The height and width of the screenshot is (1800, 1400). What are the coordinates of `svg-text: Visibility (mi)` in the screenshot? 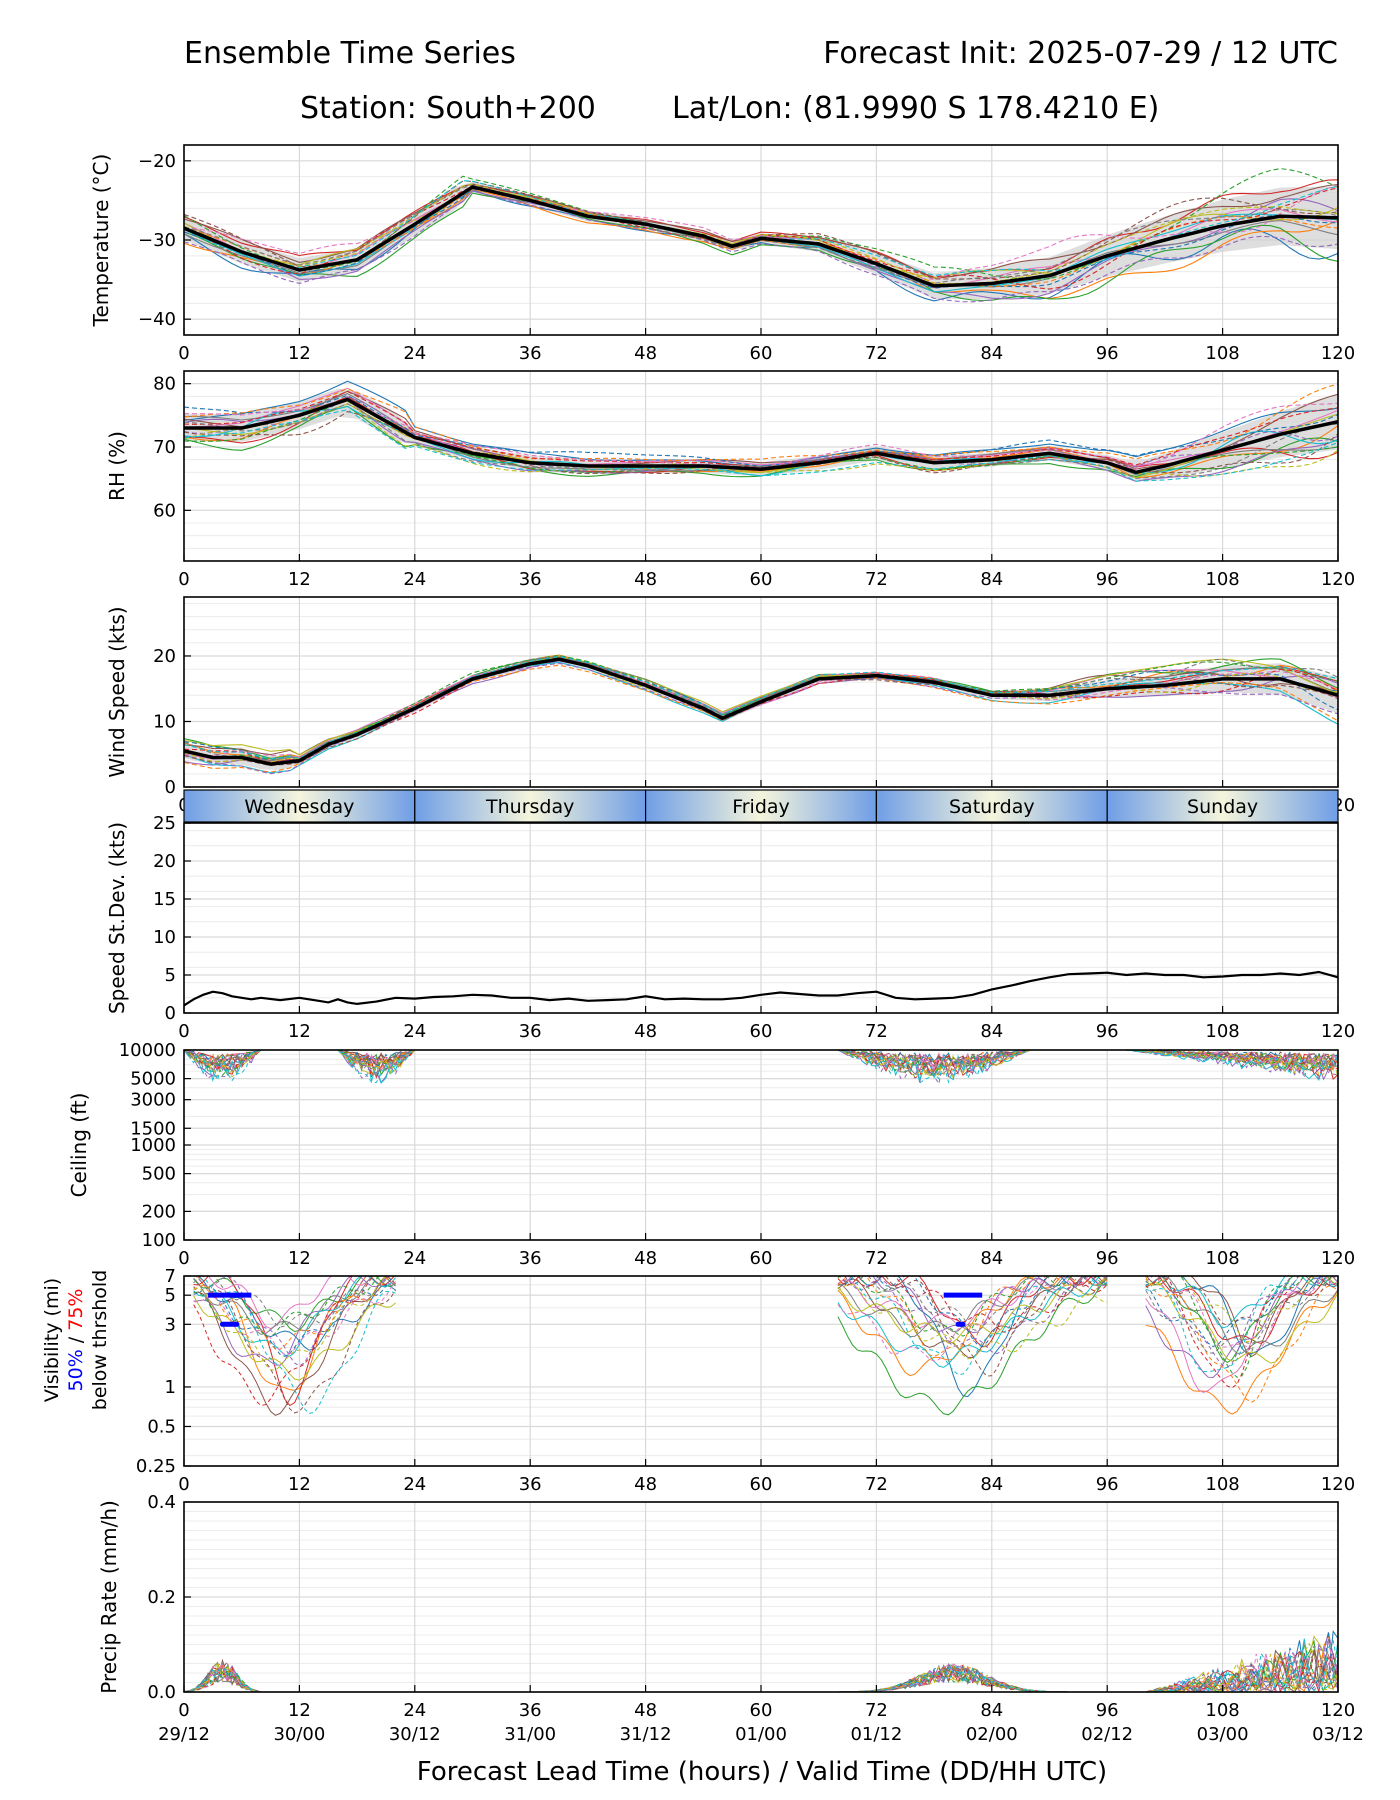 It's located at (52, 1340).